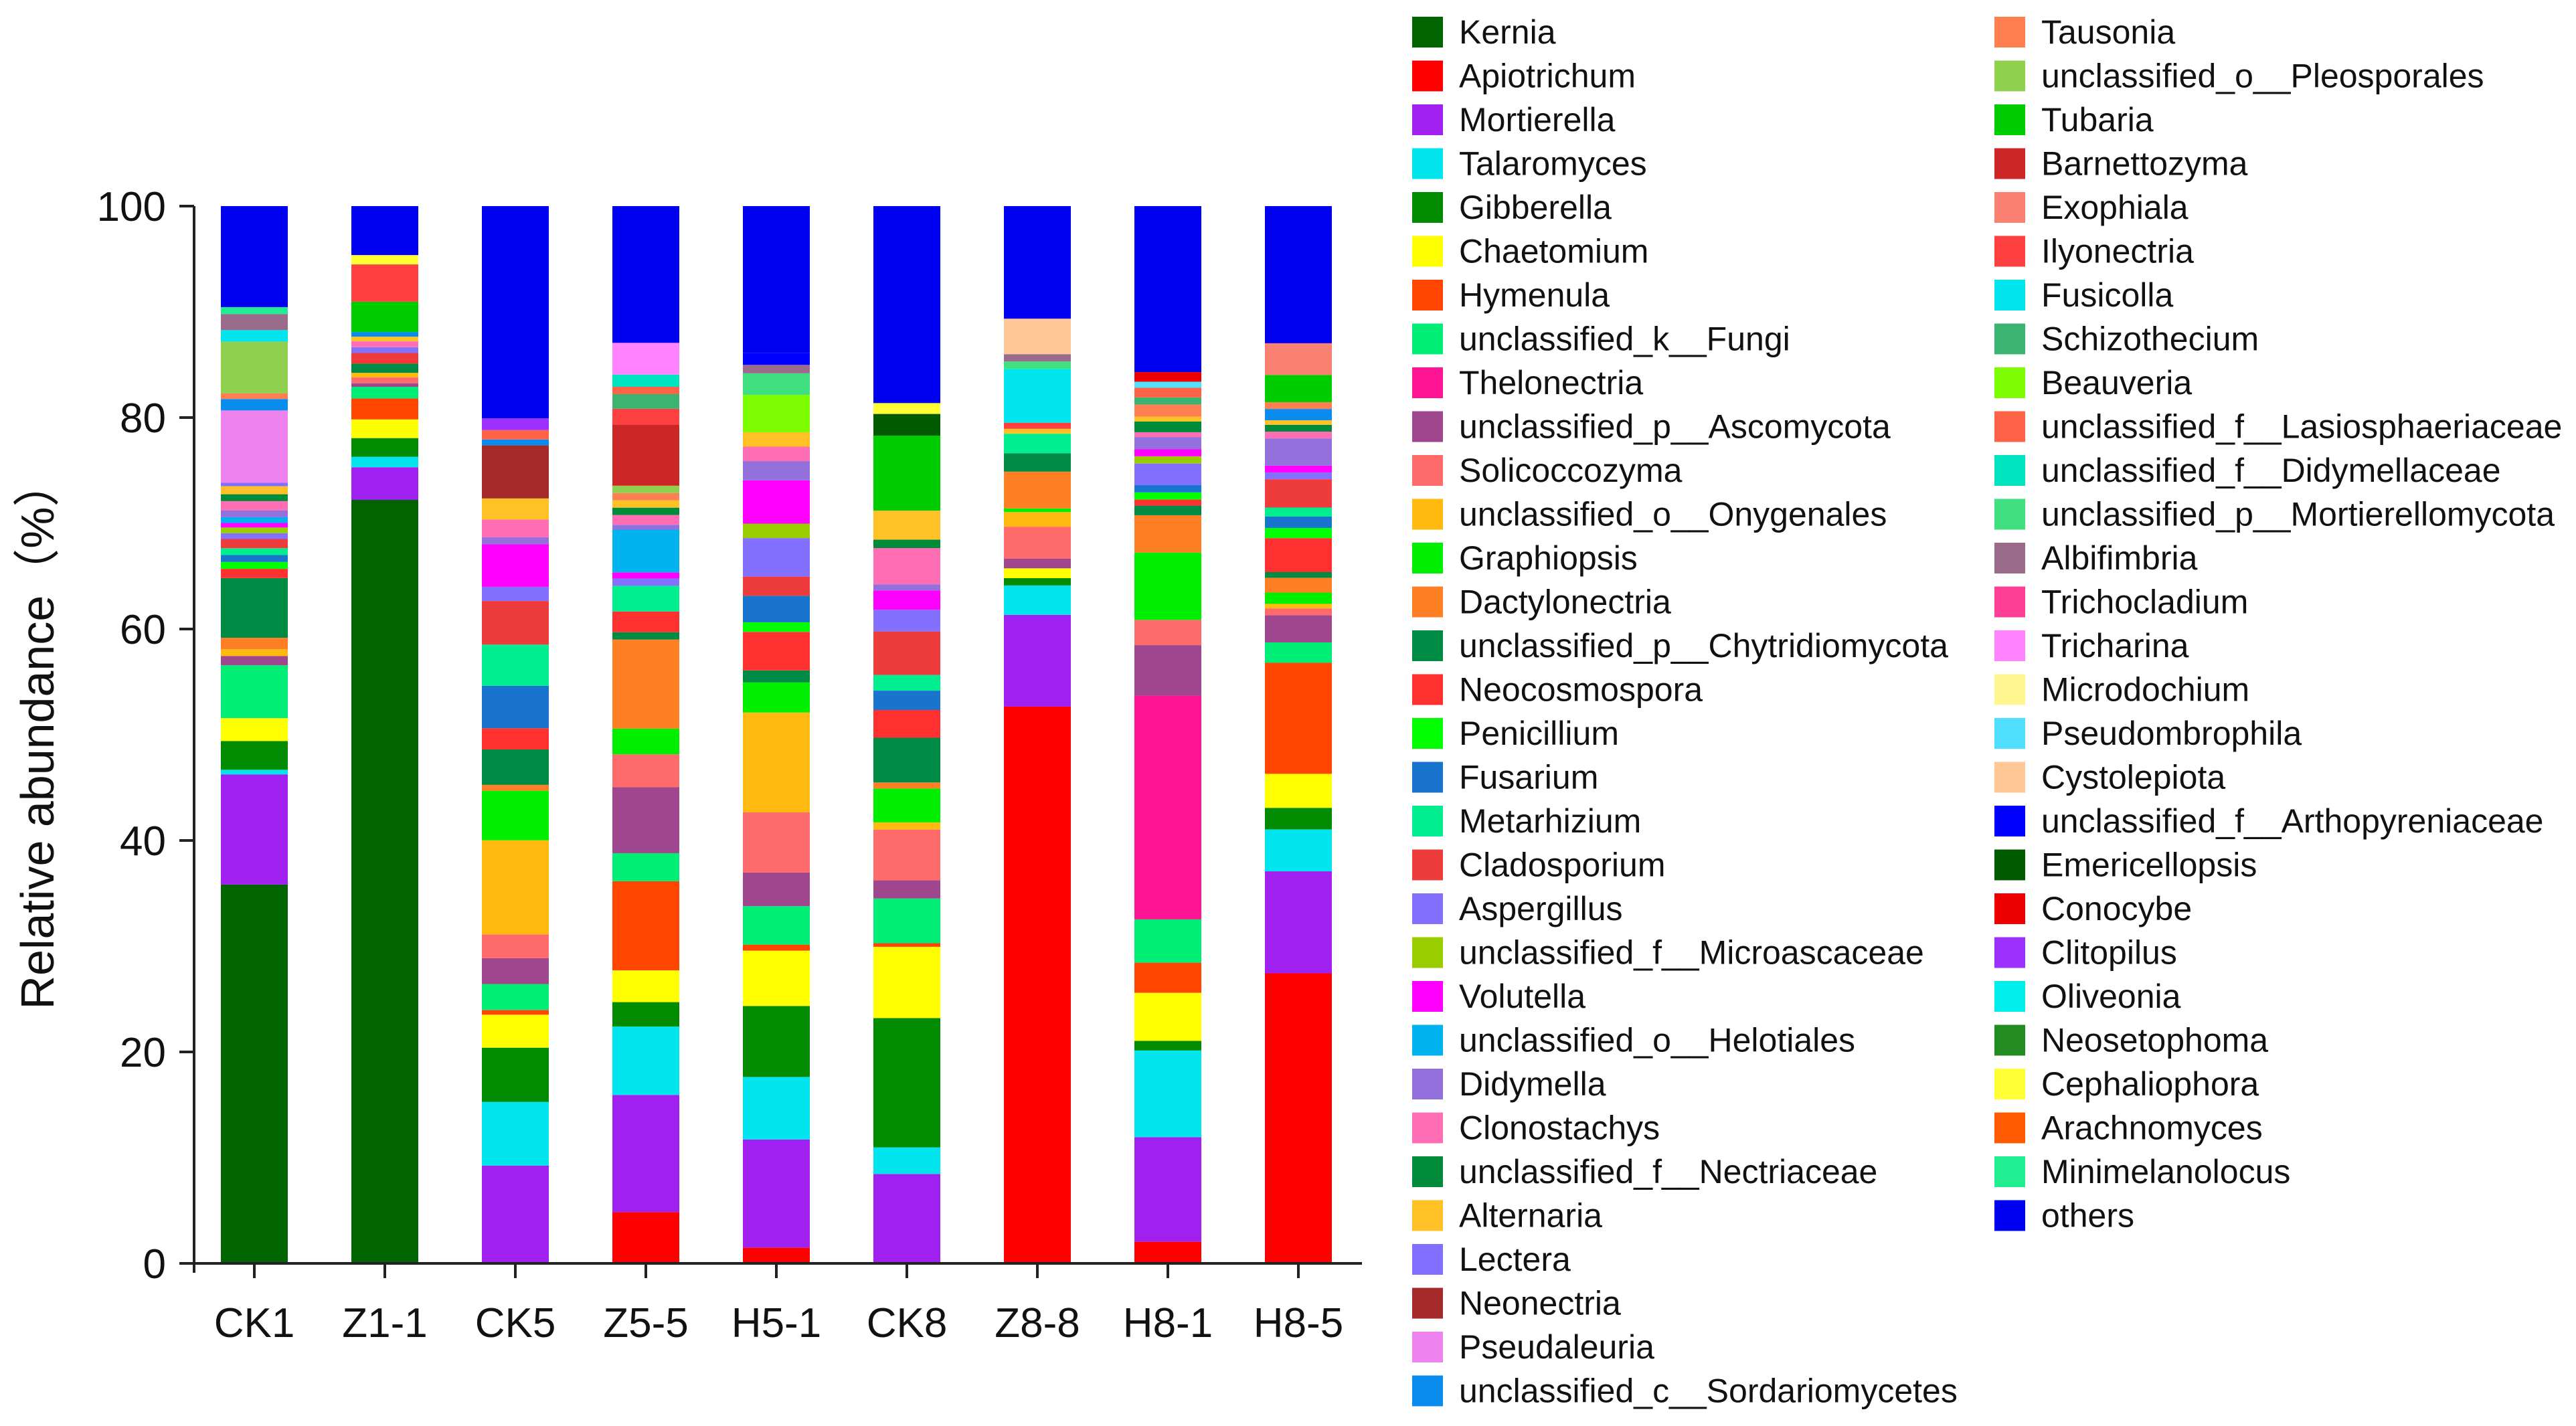 The width and height of the screenshot is (2576, 1426). I want to click on legend-label: Volutella, so click(1522, 996).